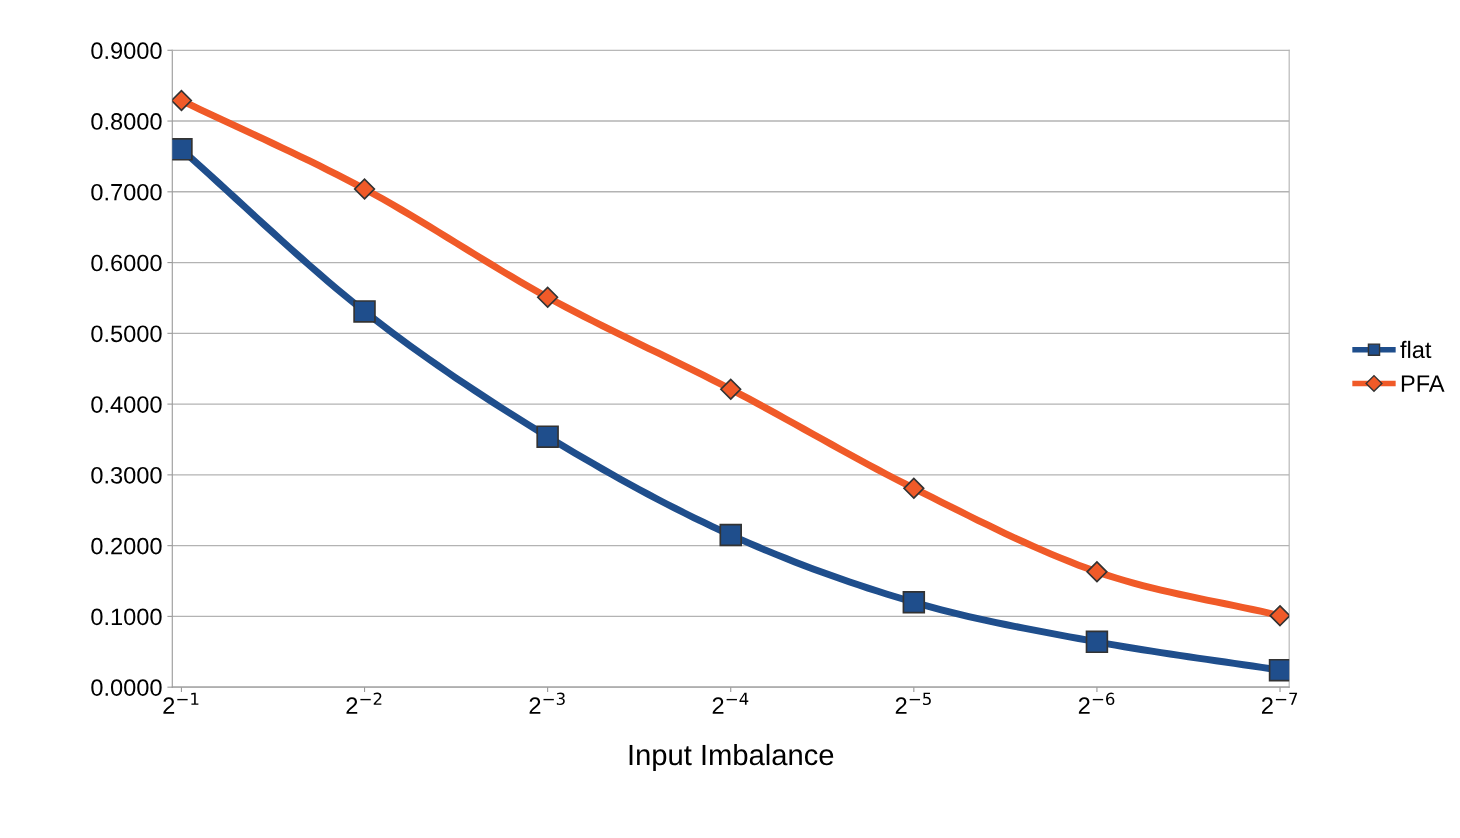  Describe the element at coordinates (1423, 383) in the screenshot. I see `legend-label: PFA` at that location.